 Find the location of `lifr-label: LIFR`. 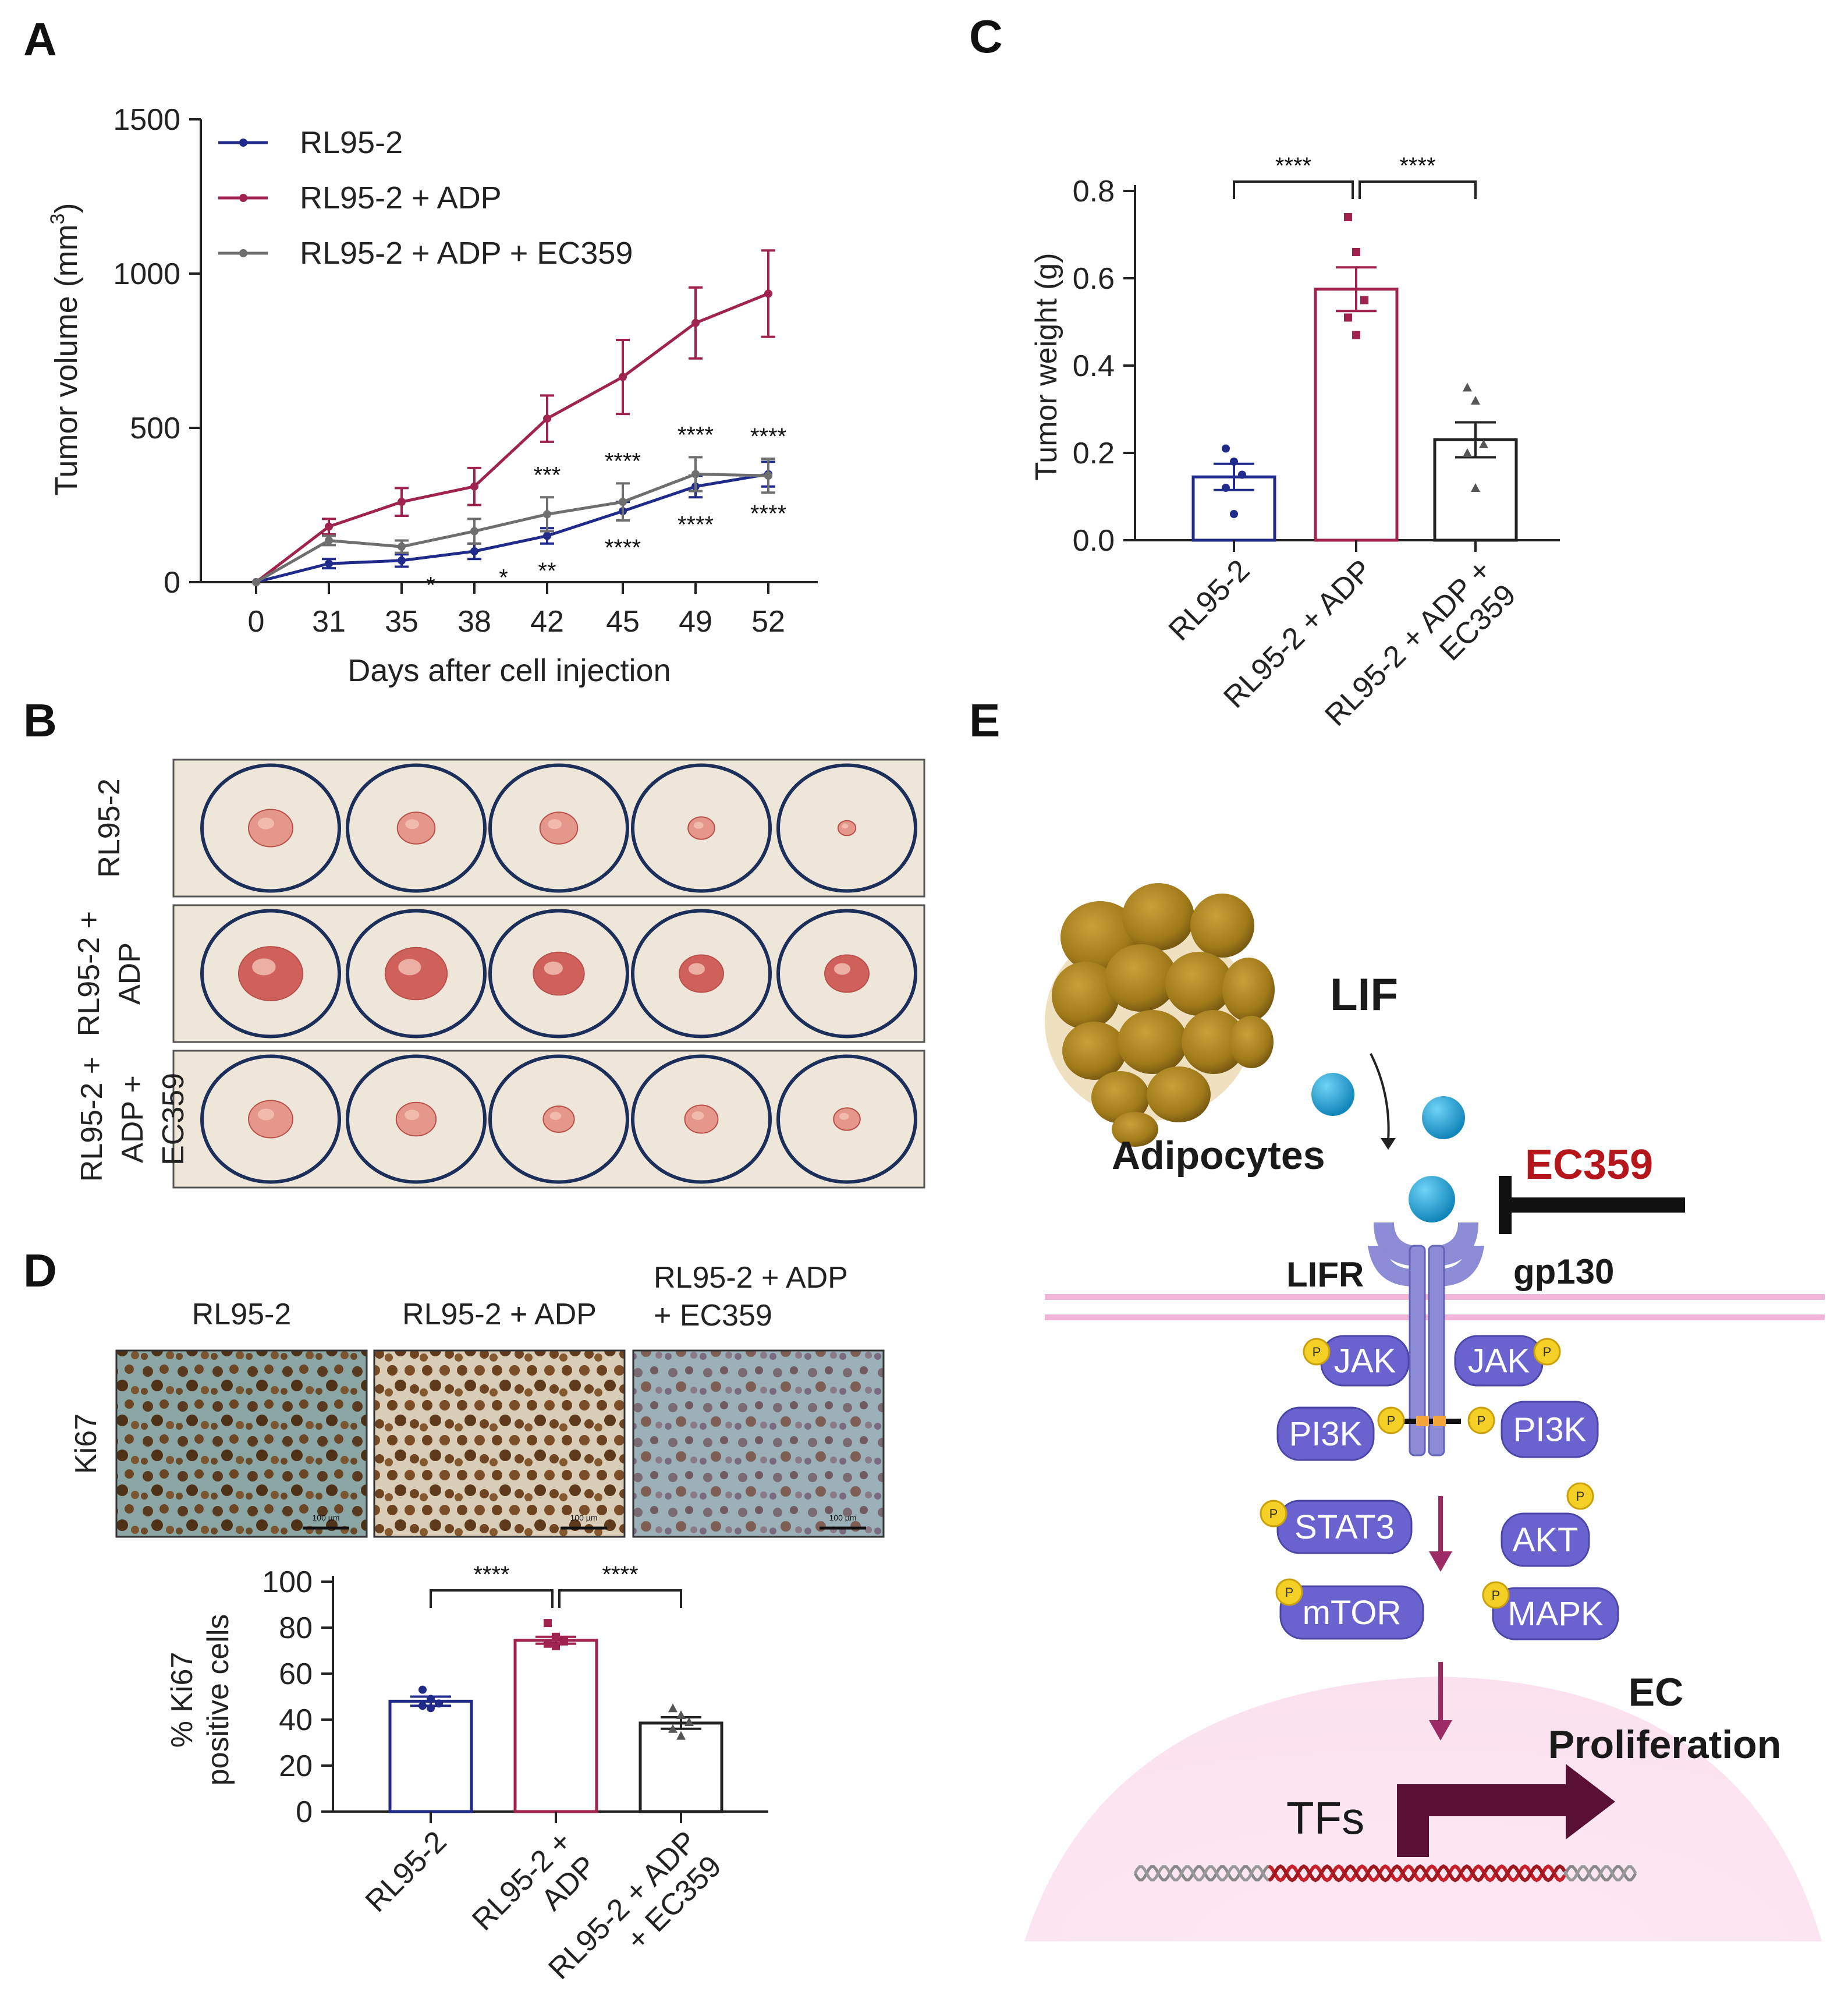

lifr-label: LIFR is located at coordinates (1325, 1275).